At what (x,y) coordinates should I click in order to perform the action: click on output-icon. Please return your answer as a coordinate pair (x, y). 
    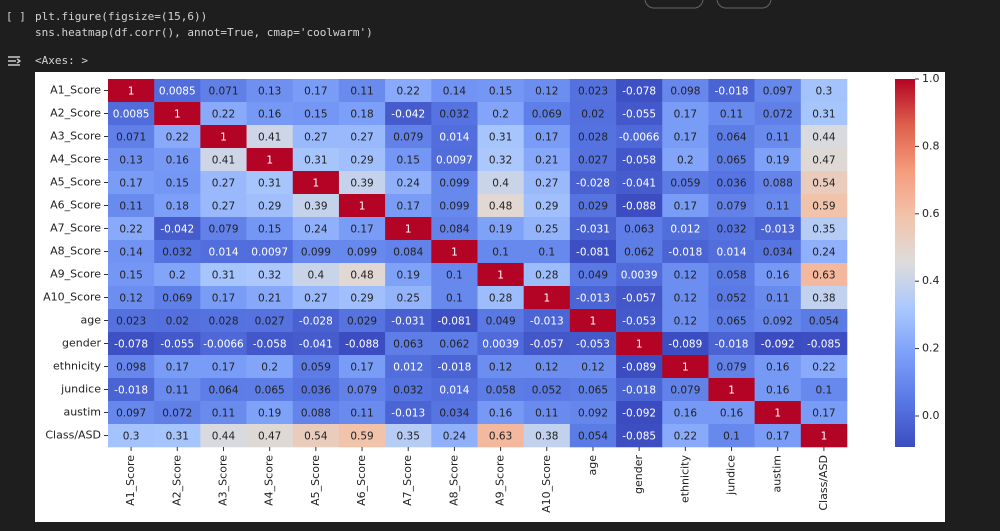
    Looking at the image, I should click on (15, 61).